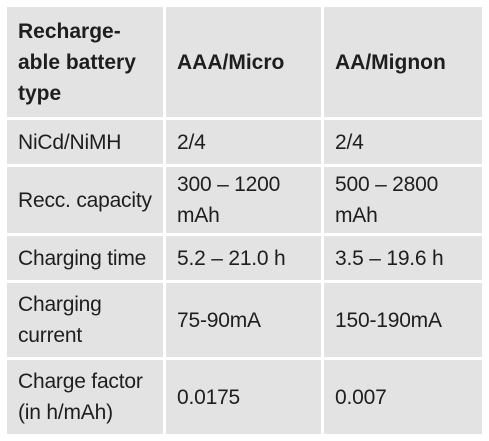 The height and width of the screenshot is (441, 489). What do you see at coordinates (86, 143) in the screenshot?
I see `row-label-nicd-nimh: NiCd/NiMH` at bounding box center [86, 143].